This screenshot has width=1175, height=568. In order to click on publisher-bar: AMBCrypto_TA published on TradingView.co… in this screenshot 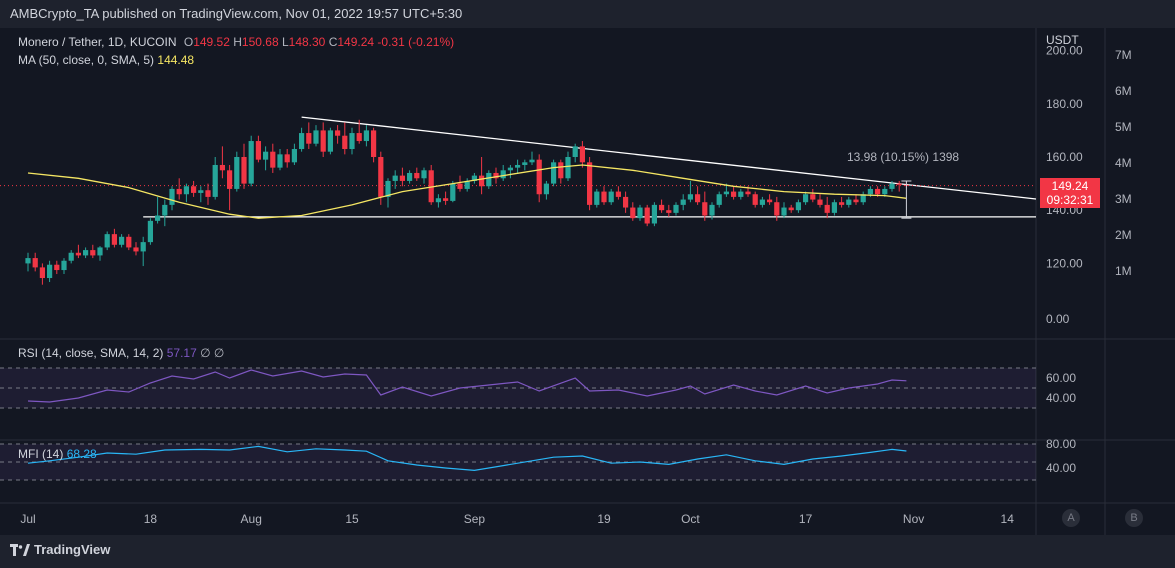, I will do `click(587, 14)`.